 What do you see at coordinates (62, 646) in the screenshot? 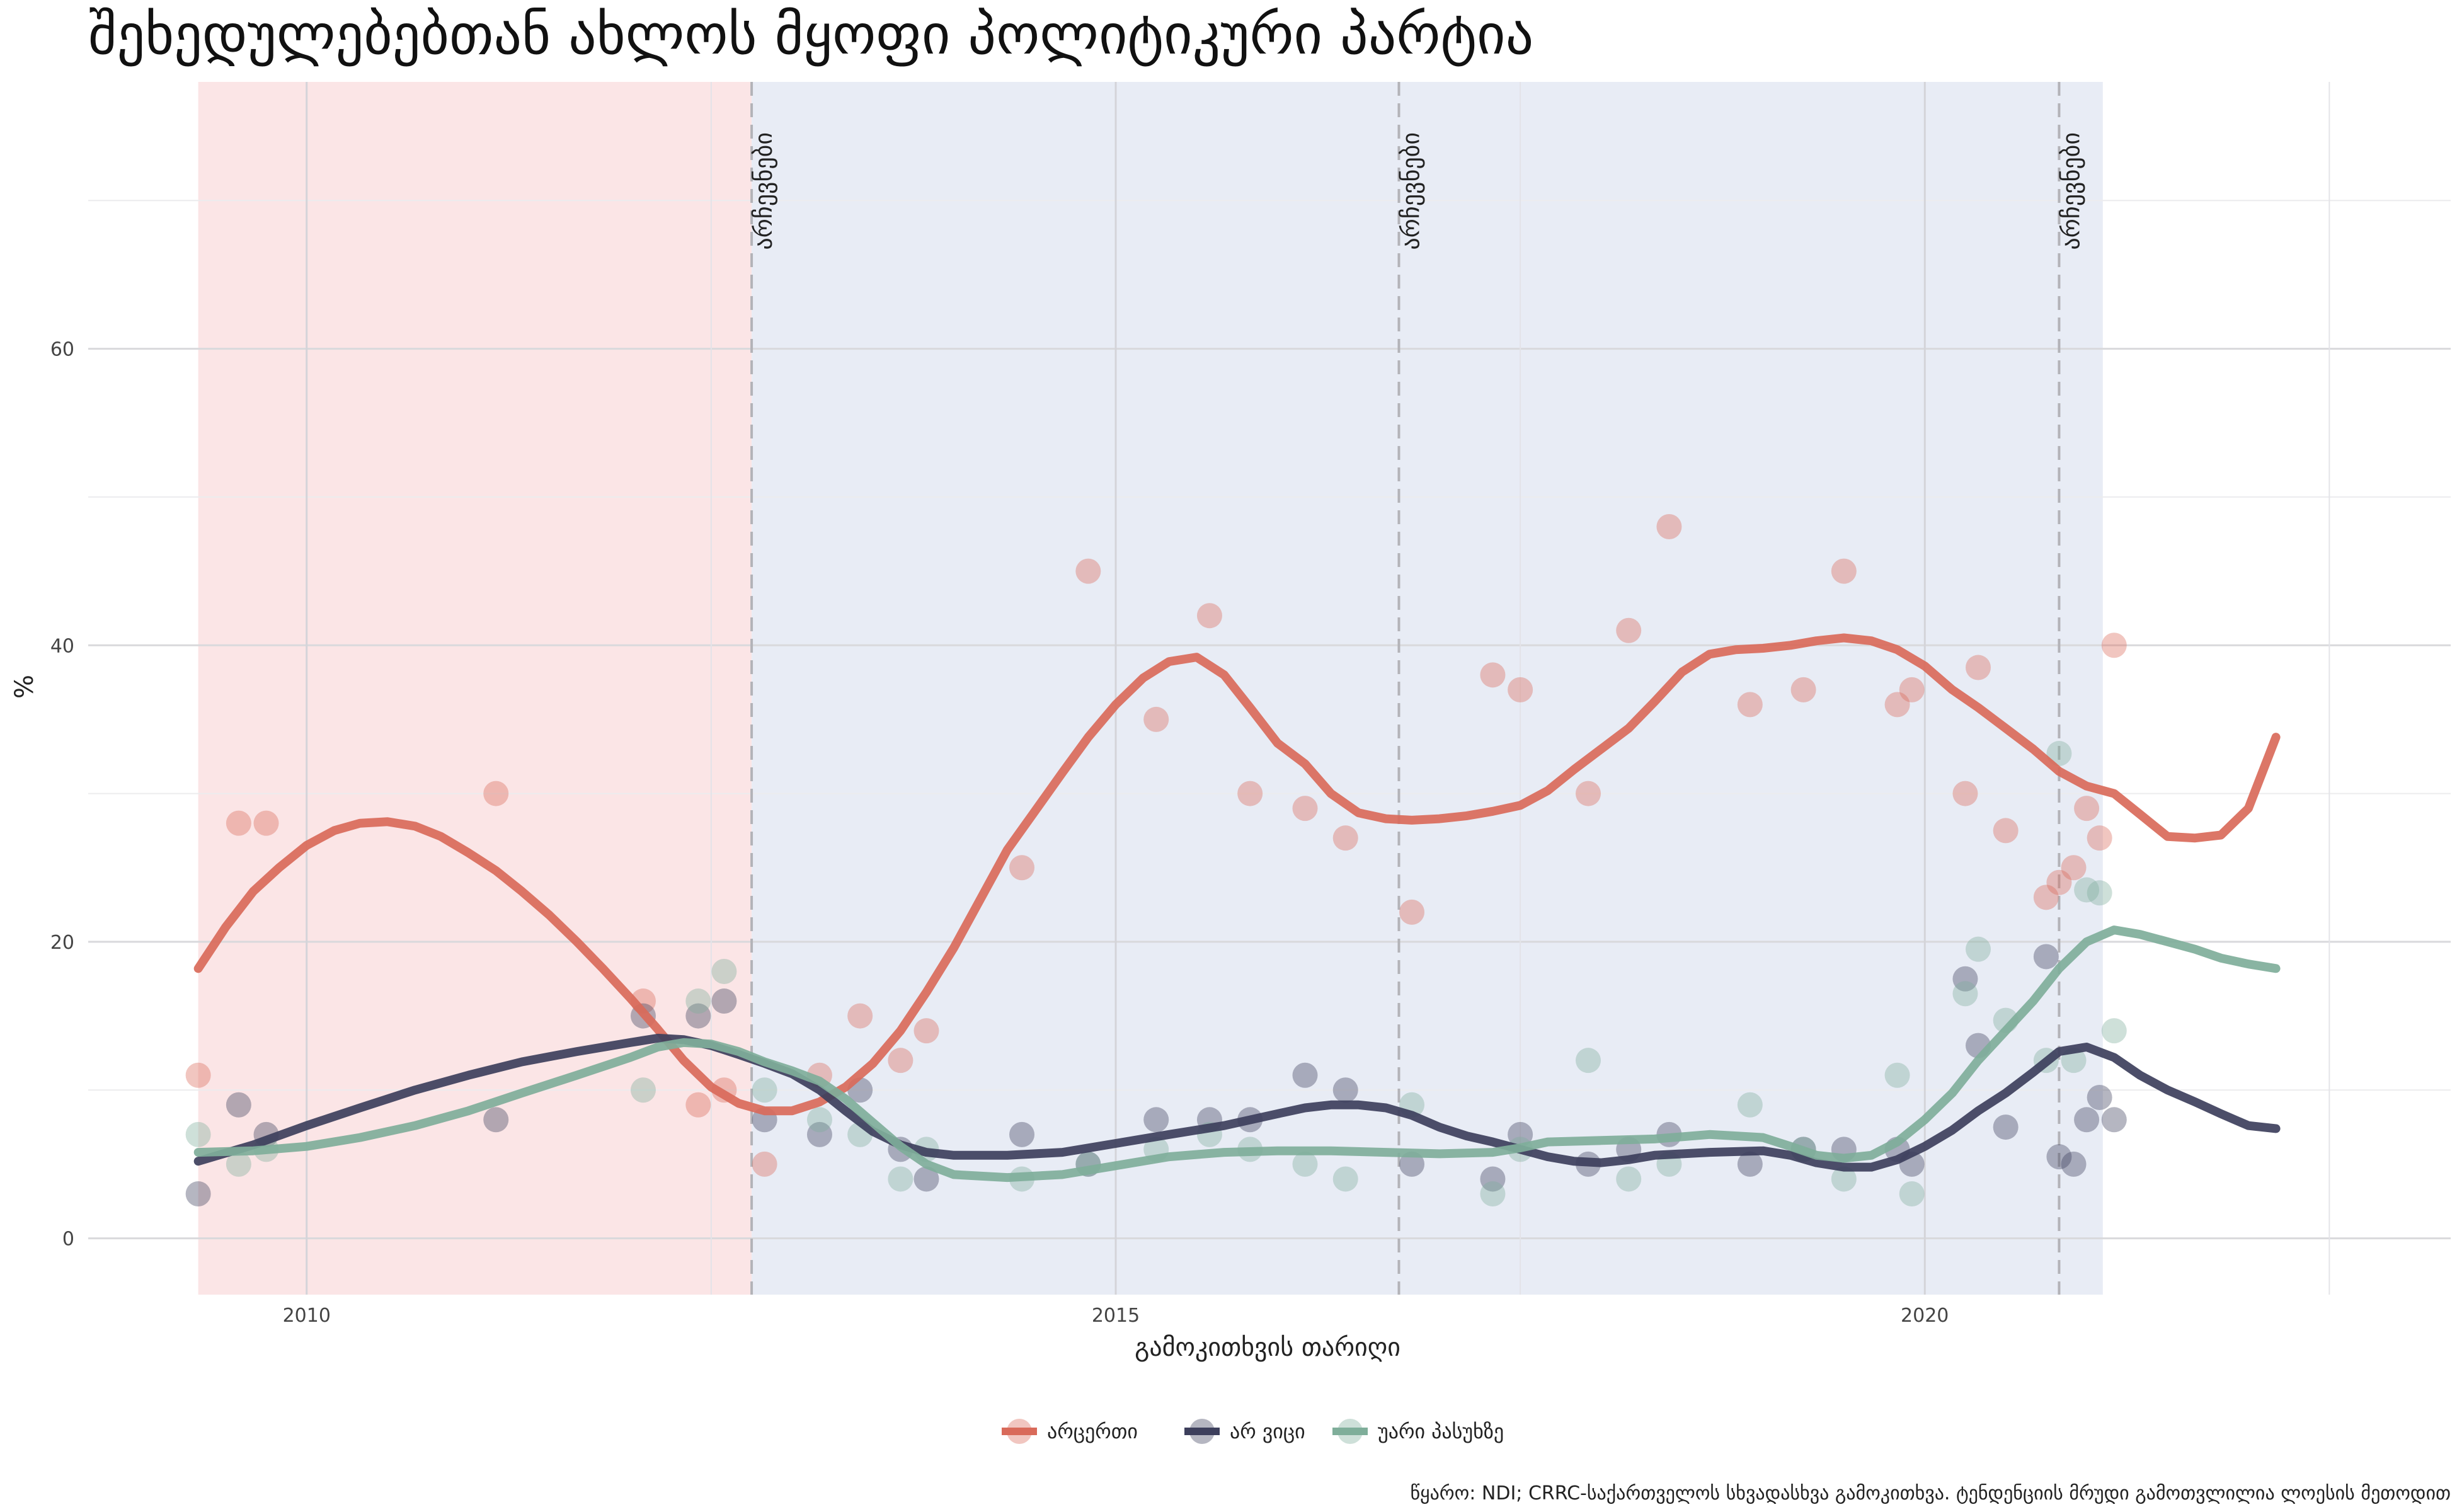
I see `y-tick-label: 40` at bounding box center [62, 646].